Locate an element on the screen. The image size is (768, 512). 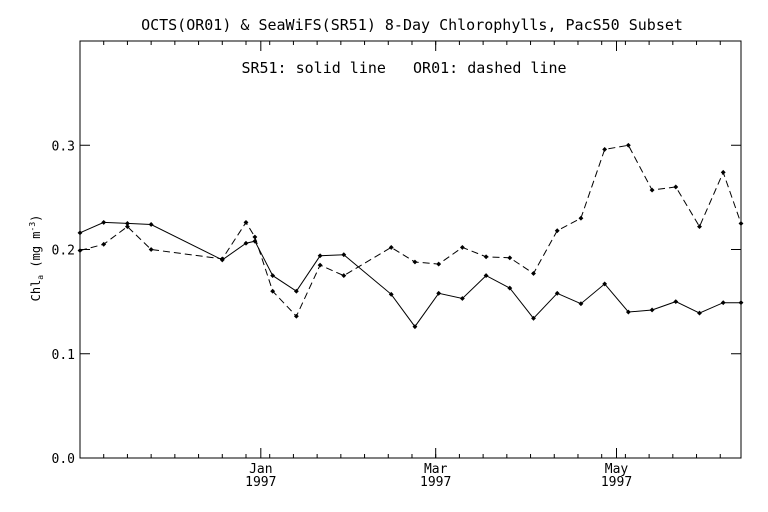
x-tick-label: May is located at coordinates (617, 469).